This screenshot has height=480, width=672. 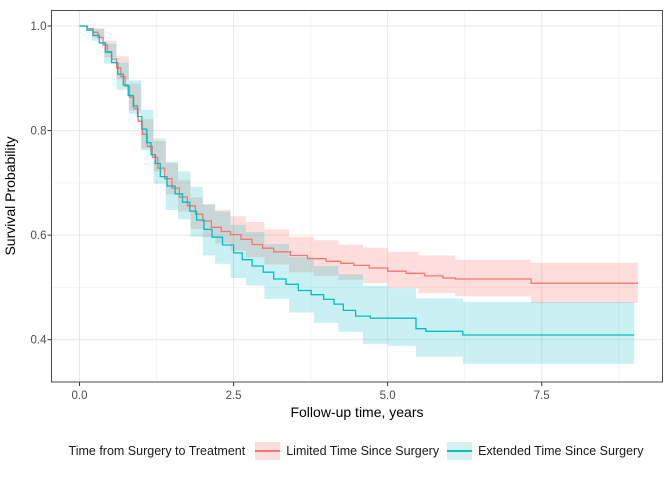 I want to click on y-tick-label: 1.0, so click(x=39, y=27).